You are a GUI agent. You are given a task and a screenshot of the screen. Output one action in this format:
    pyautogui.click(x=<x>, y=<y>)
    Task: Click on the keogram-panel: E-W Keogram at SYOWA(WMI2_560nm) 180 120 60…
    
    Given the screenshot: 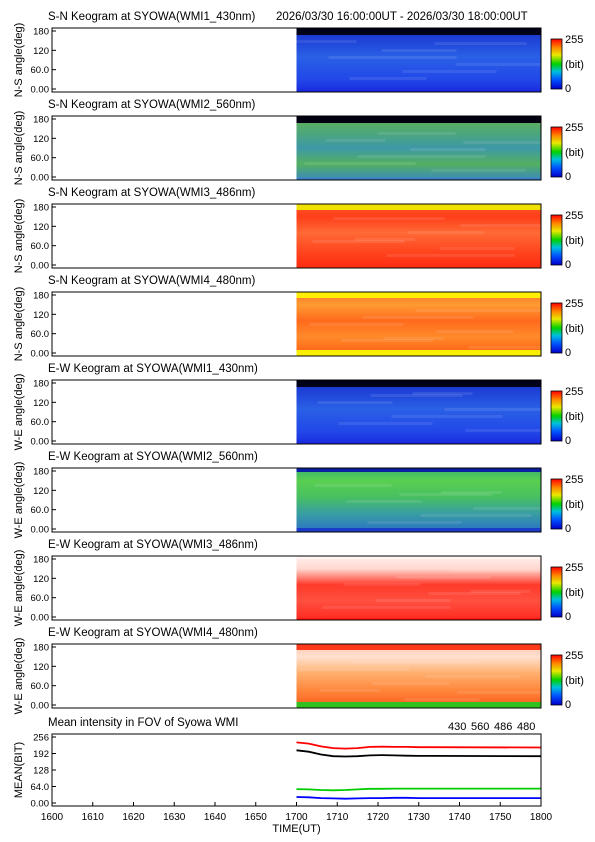 What is the action you would take?
    pyautogui.click(x=304, y=494)
    